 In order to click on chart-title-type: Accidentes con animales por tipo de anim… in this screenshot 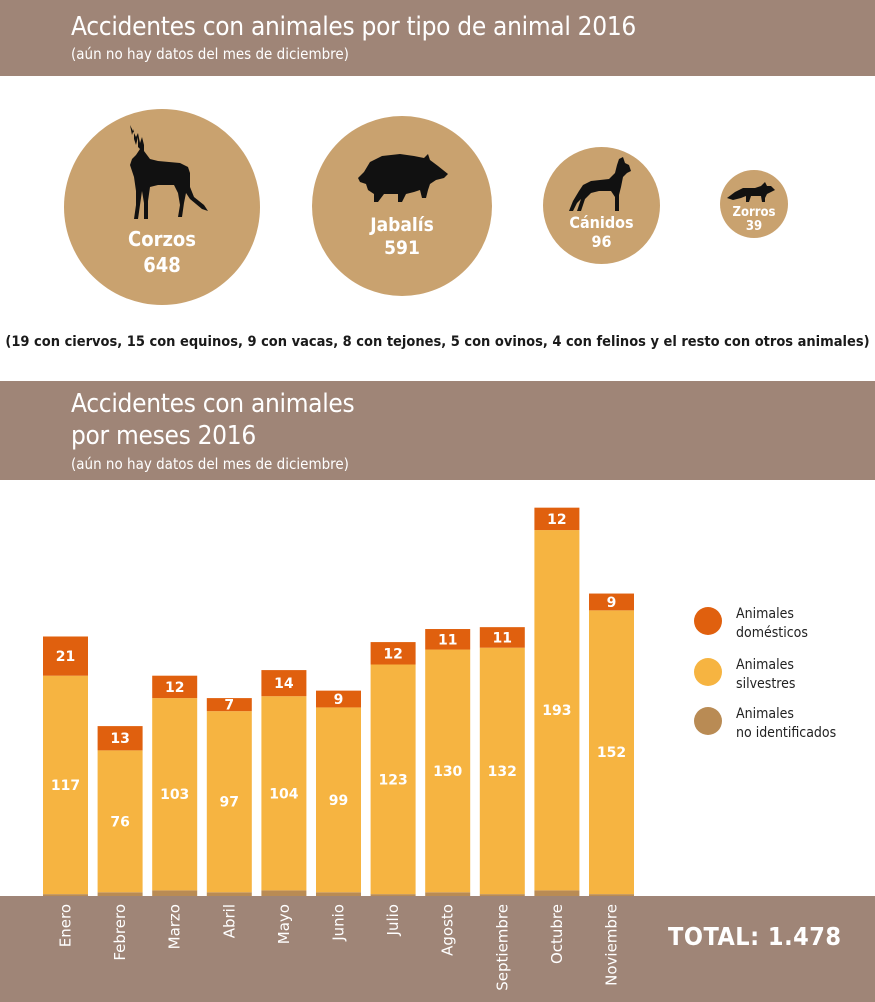, I will do `click(353, 27)`.